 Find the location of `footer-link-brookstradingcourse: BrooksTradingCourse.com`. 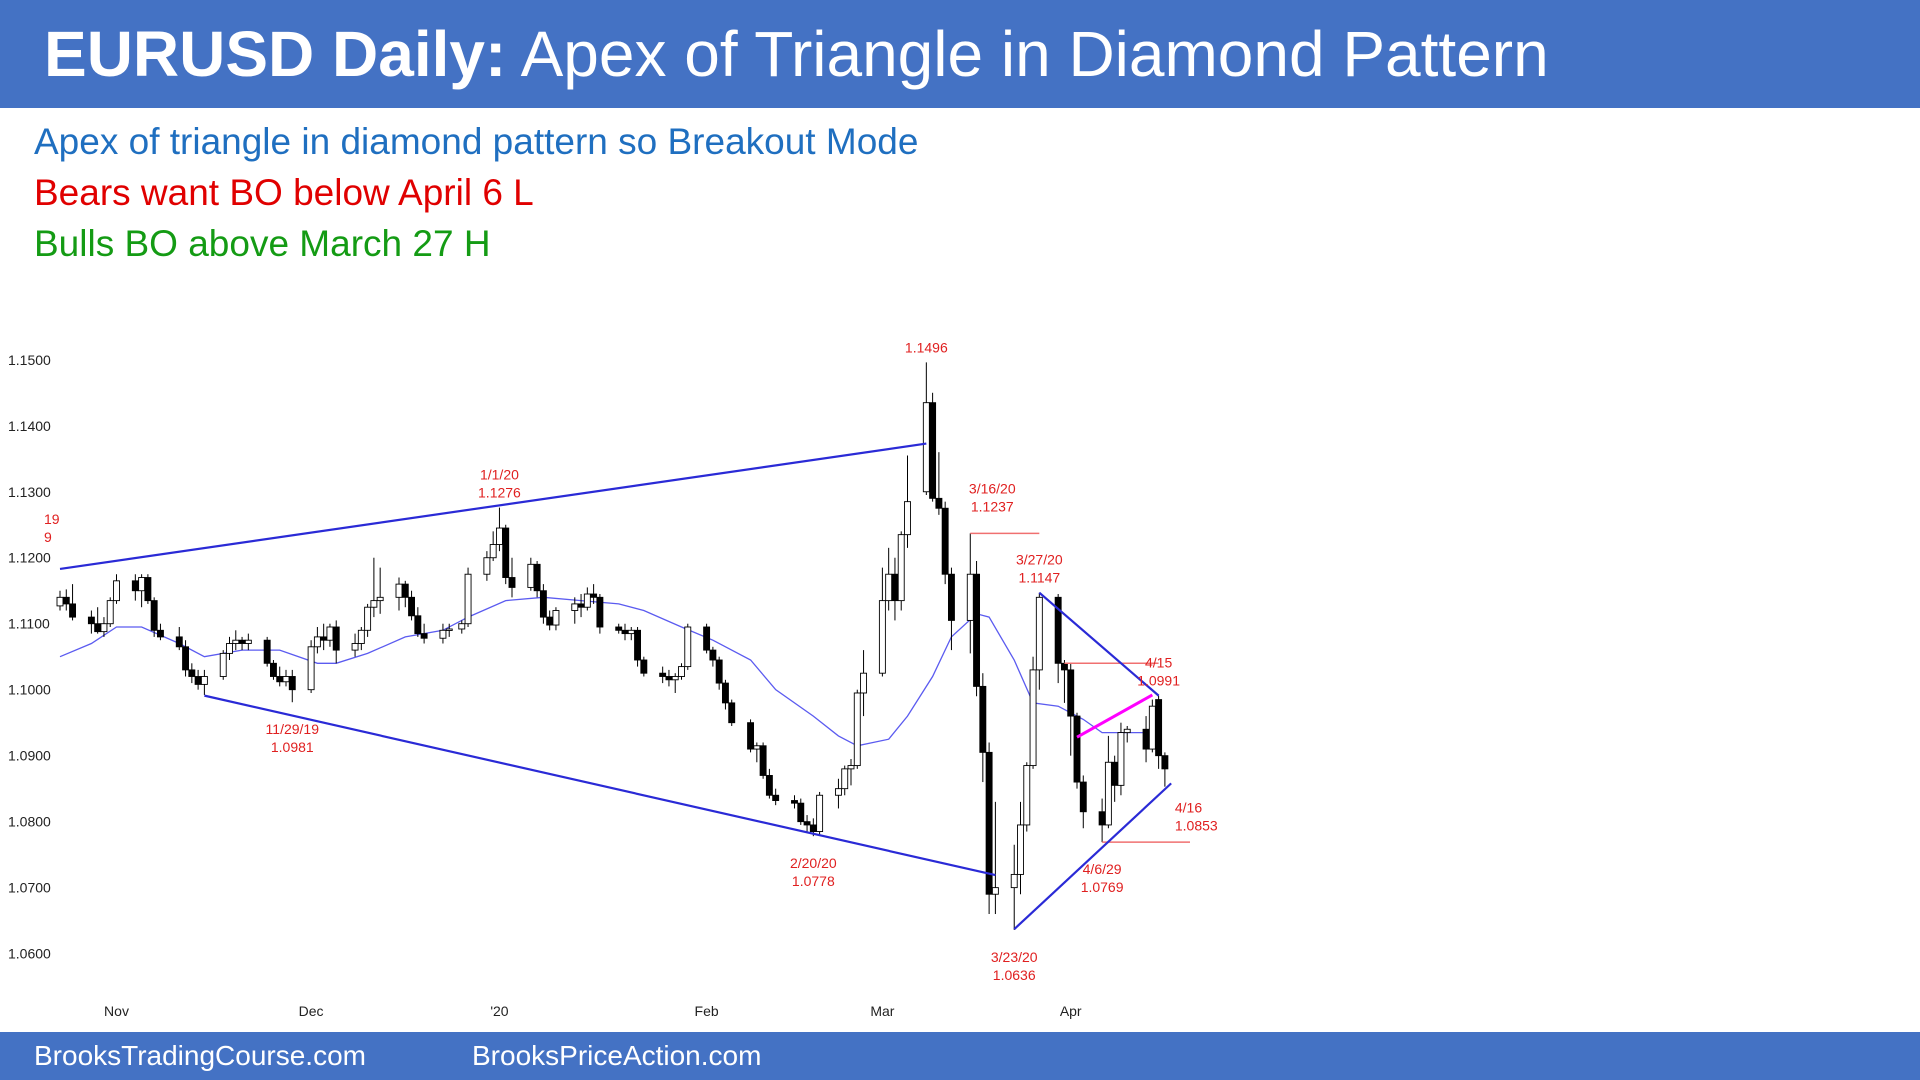

footer-link-brookstradingcourse: BrooksTradingCourse.com is located at coordinates (200, 1055).